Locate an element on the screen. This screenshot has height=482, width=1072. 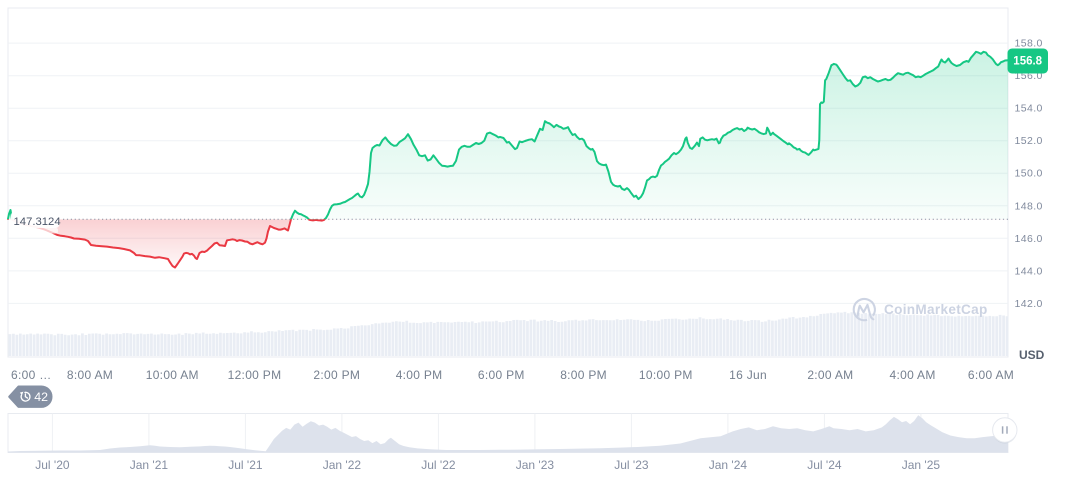
svg-text: 158.0 is located at coordinates (1029, 44).